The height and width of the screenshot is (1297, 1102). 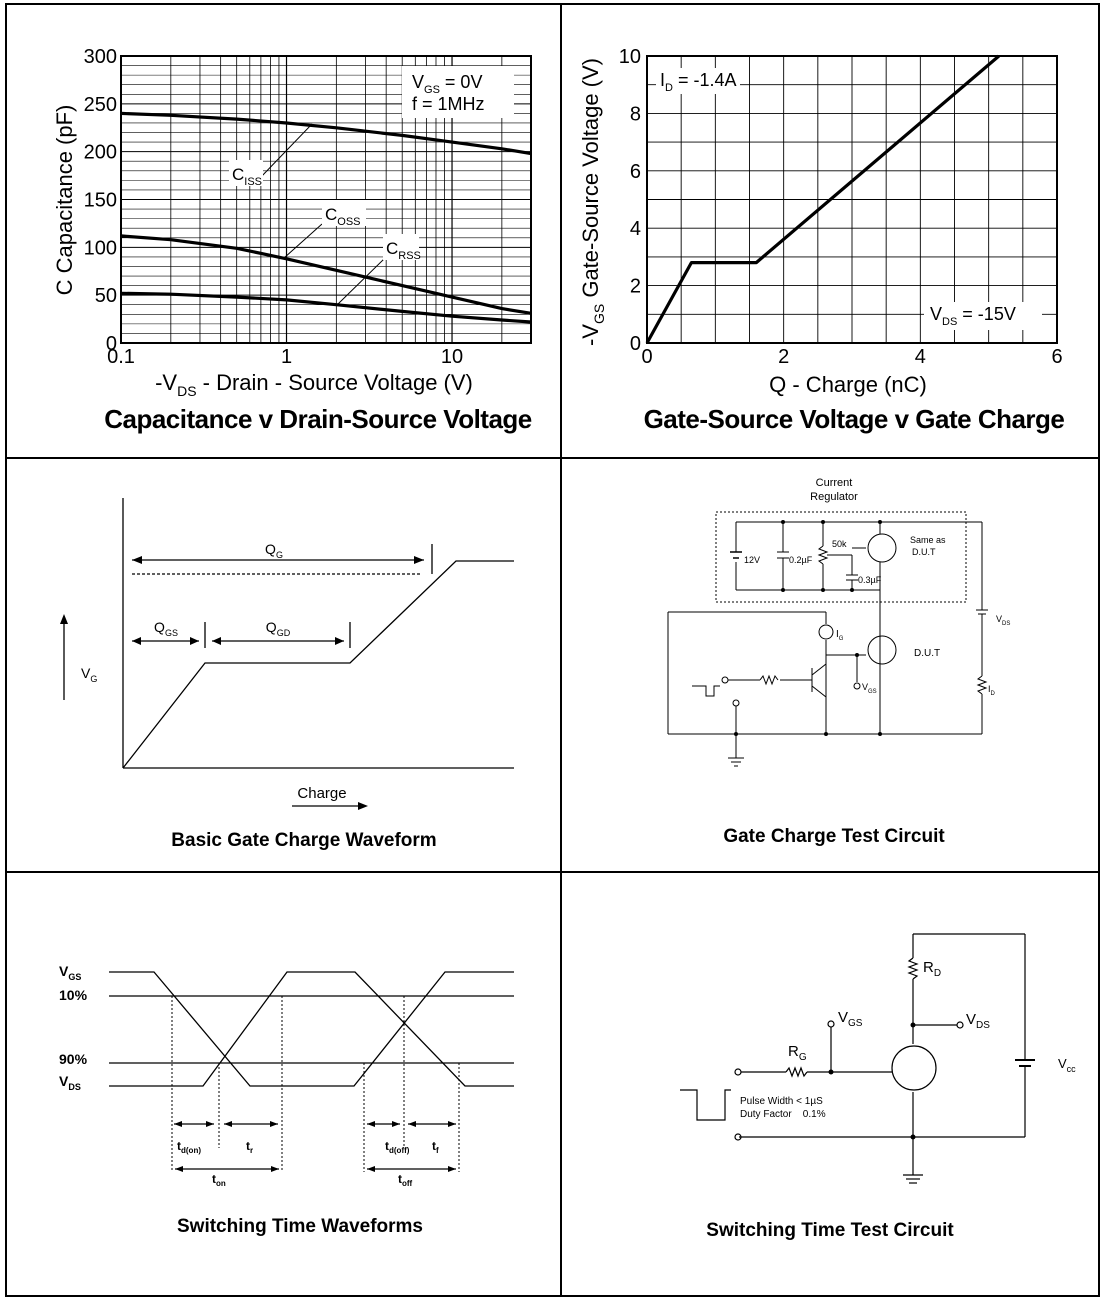 What do you see at coordinates (840, 635) in the screenshot?
I see `ig-label: IG` at bounding box center [840, 635].